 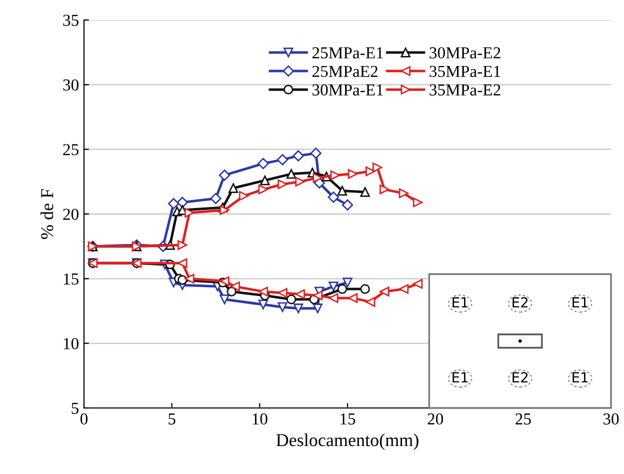 I want to click on y-tick-label: 10, so click(x=71, y=344).